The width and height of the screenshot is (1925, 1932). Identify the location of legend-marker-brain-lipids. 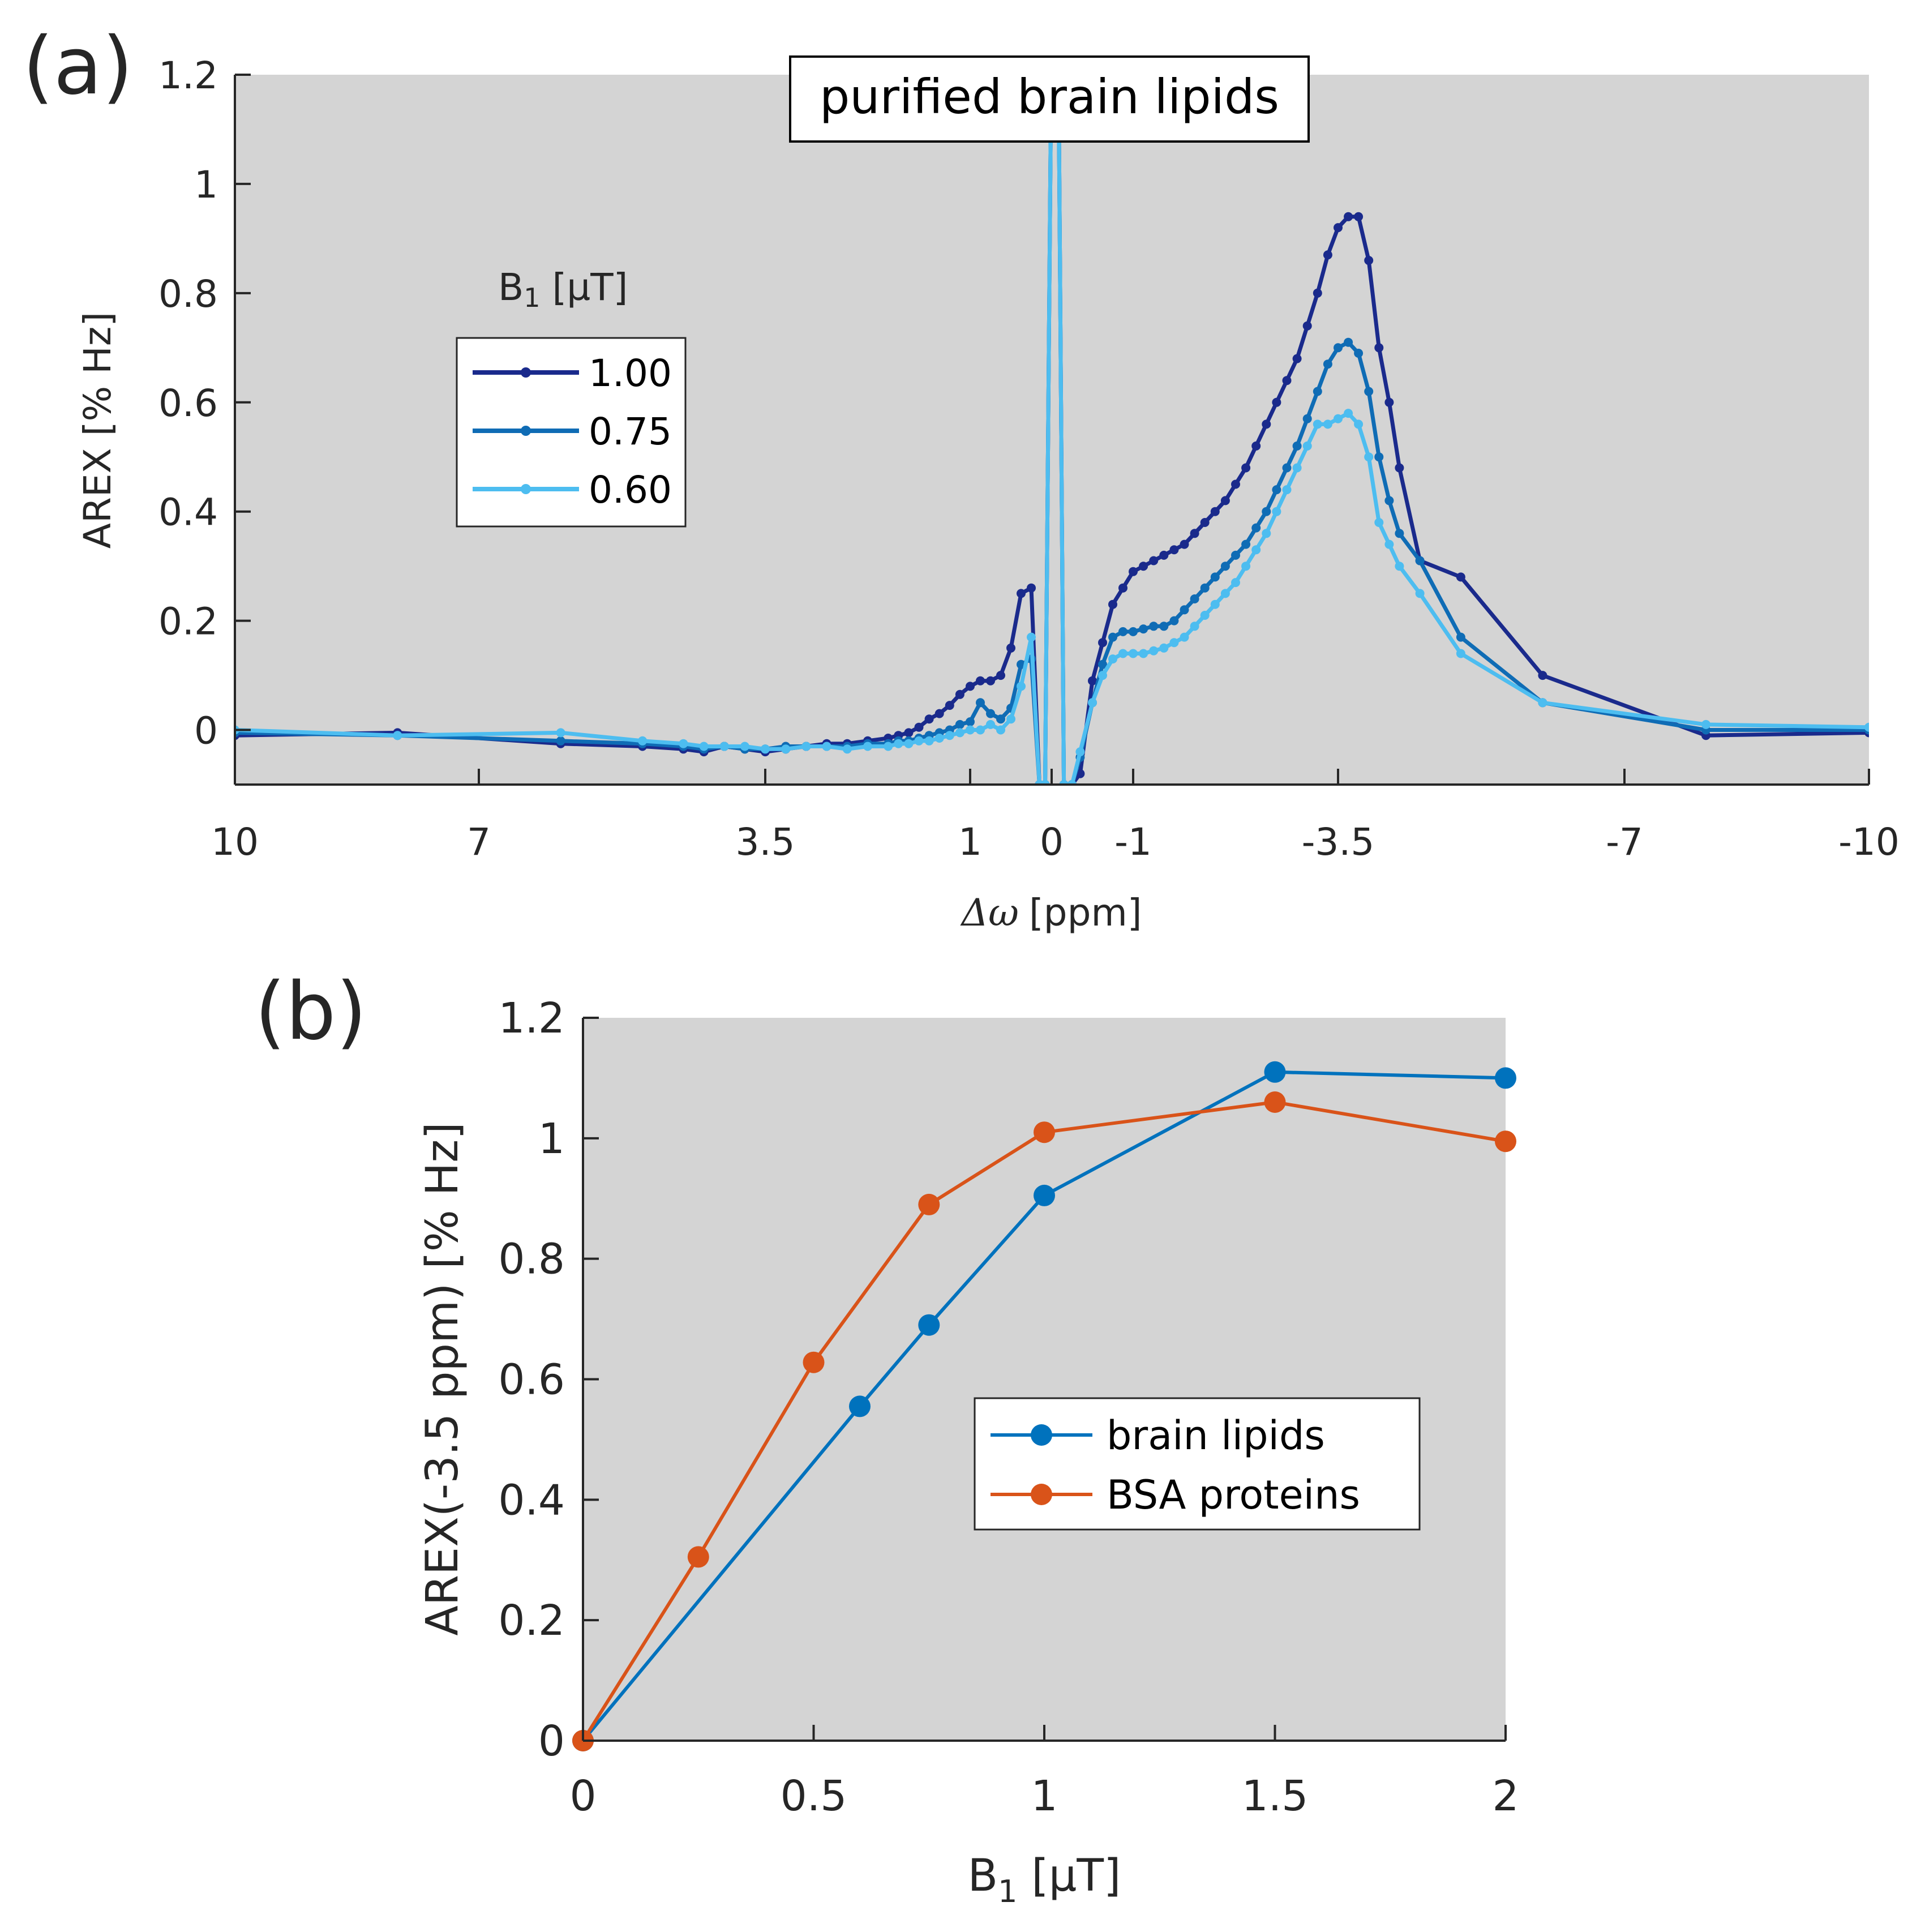
(1041, 1435).